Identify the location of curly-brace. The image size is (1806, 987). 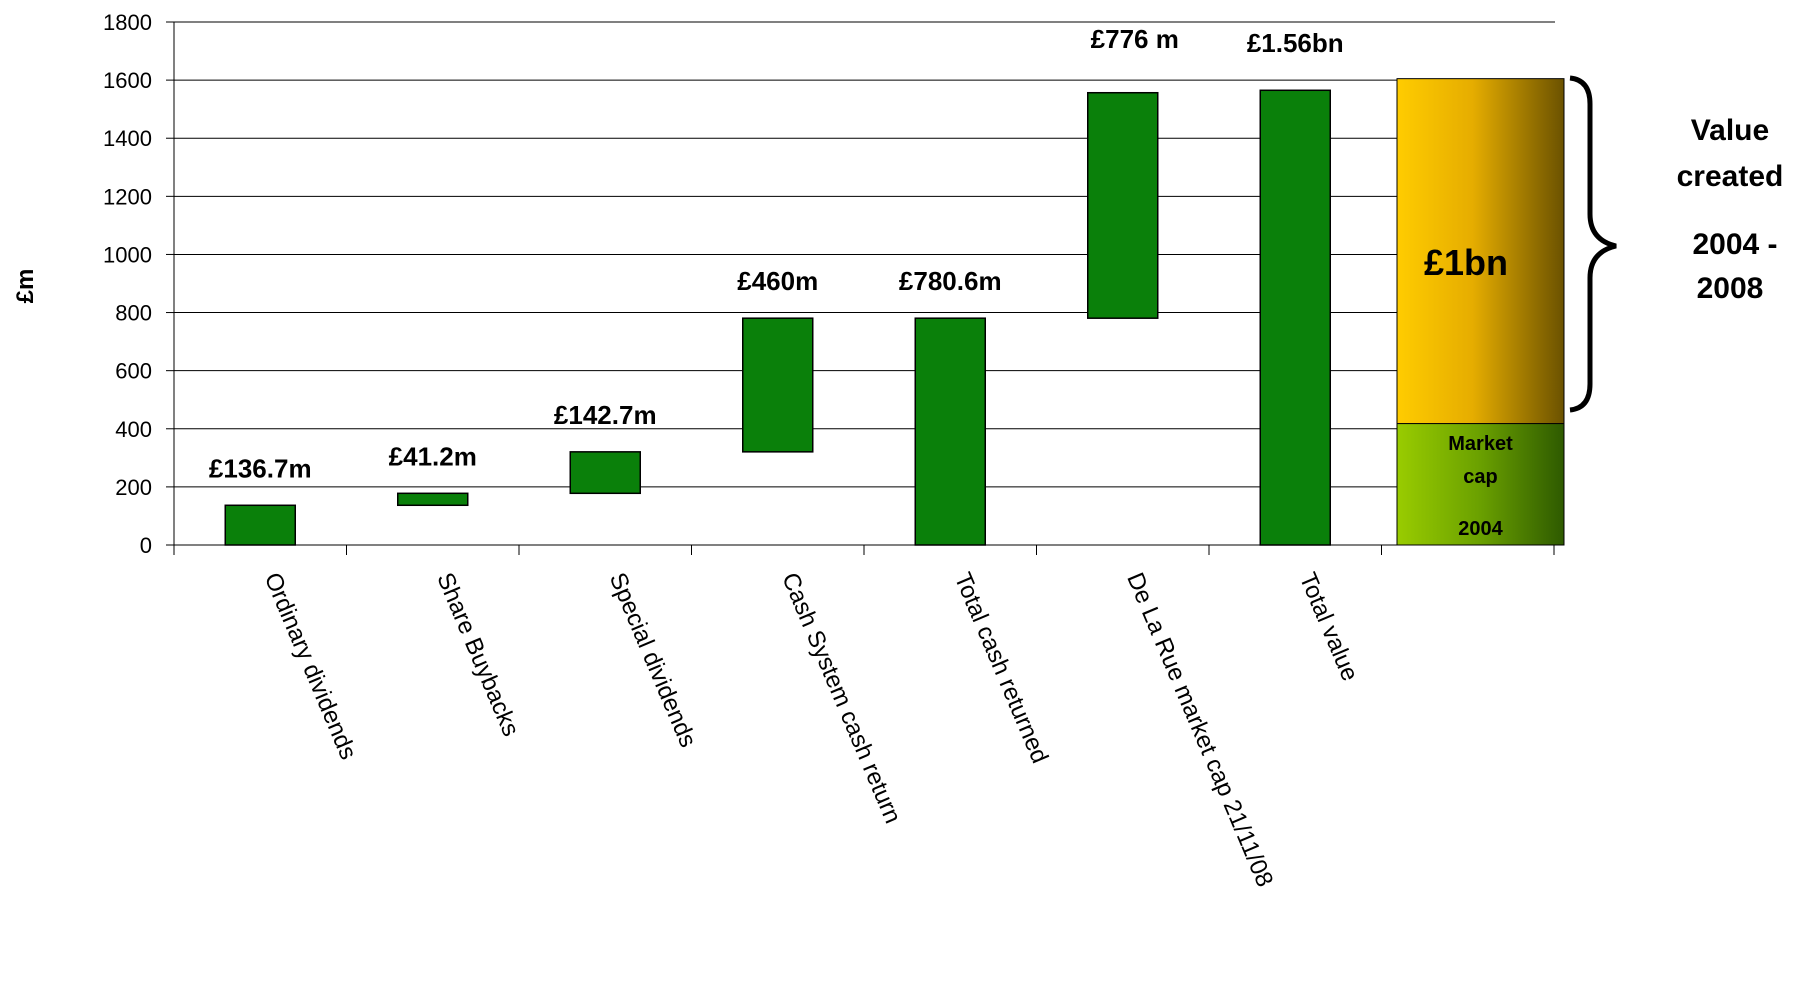
(1593, 244).